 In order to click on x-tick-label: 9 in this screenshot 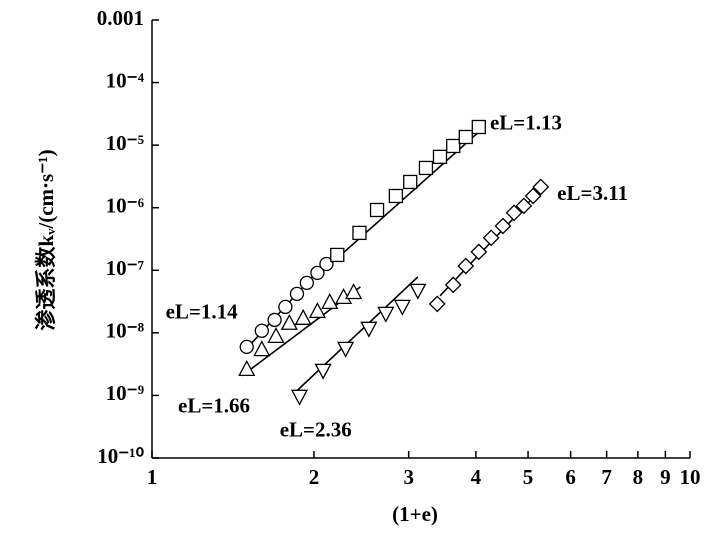, I will do `click(665, 477)`.